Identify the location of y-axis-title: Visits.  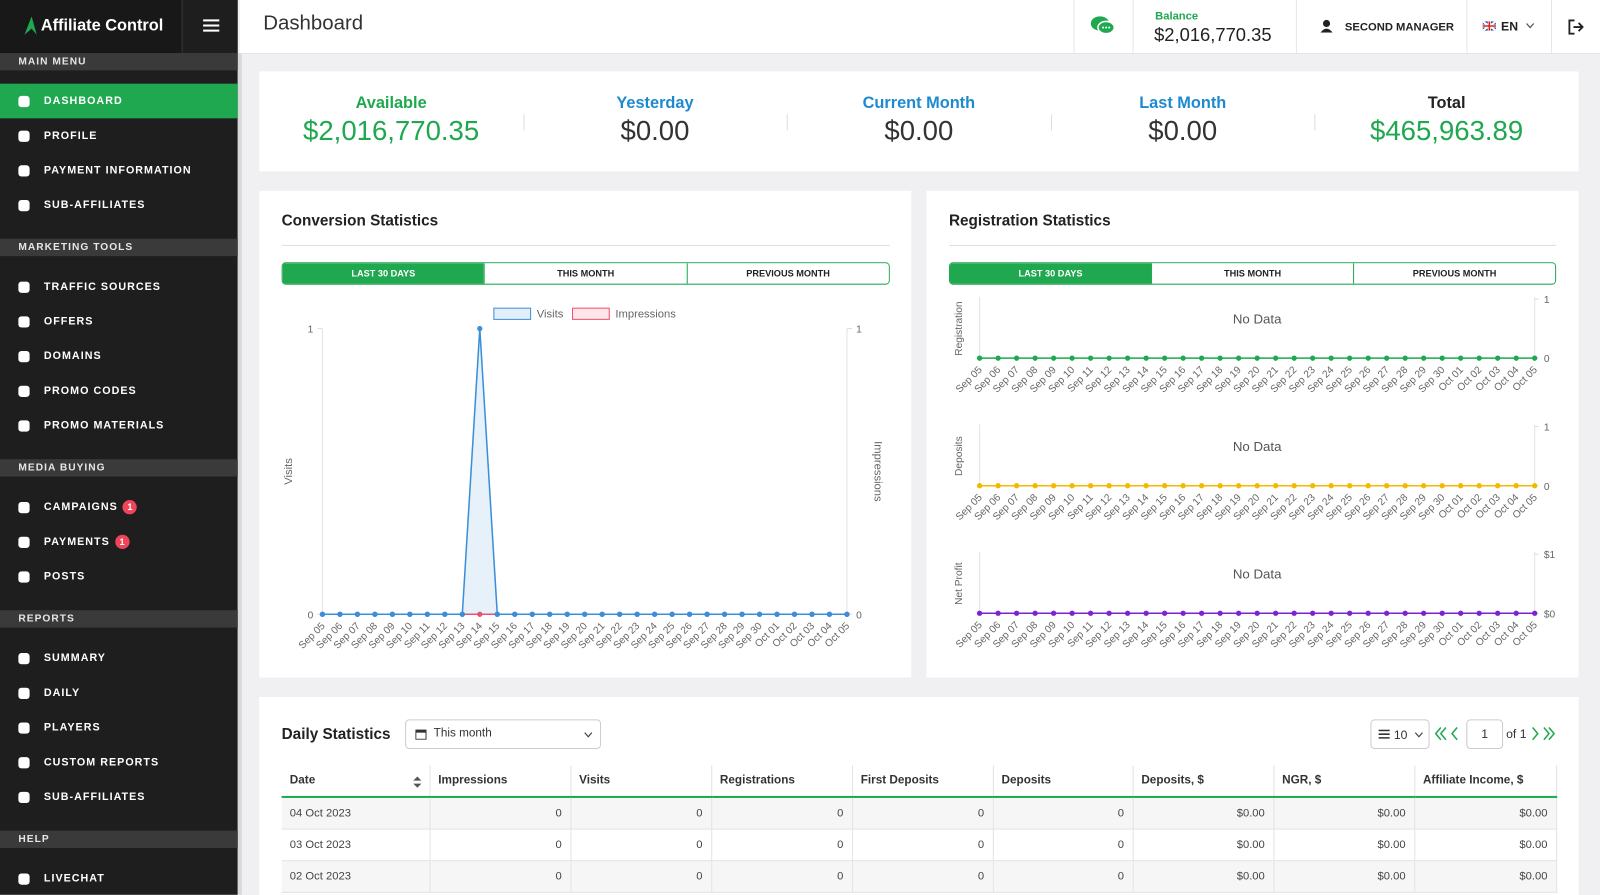
(289, 471).